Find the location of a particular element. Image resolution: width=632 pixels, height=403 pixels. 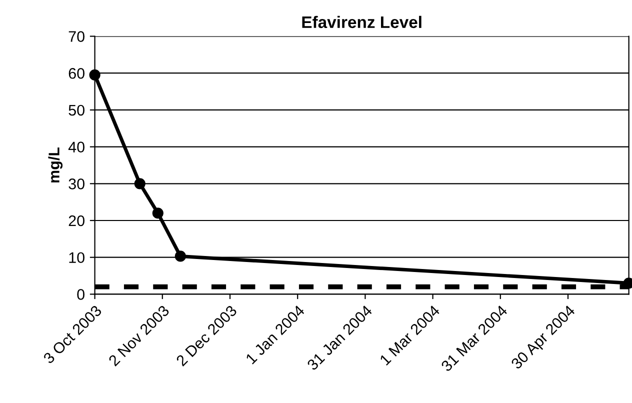

y-tick-label: 60 is located at coordinates (76, 73).